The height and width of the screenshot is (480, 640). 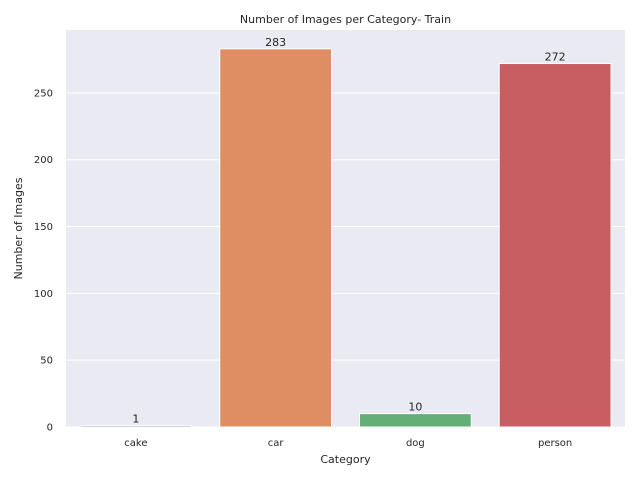 What do you see at coordinates (43, 227) in the screenshot?
I see `y-tick-label: 150` at bounding box center [43, 227].